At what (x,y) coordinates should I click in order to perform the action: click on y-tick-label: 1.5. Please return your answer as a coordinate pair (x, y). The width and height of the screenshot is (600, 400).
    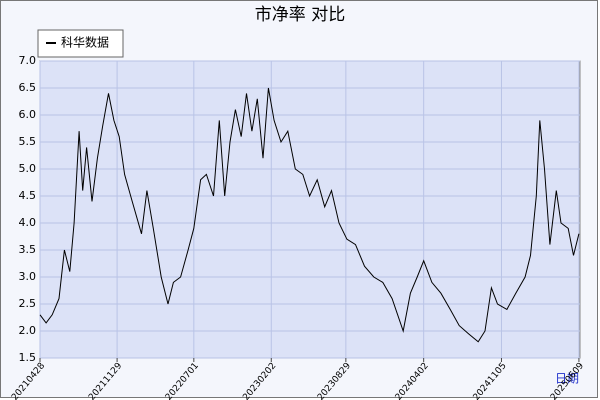
    Looking at the image, I should click on (28, 357).